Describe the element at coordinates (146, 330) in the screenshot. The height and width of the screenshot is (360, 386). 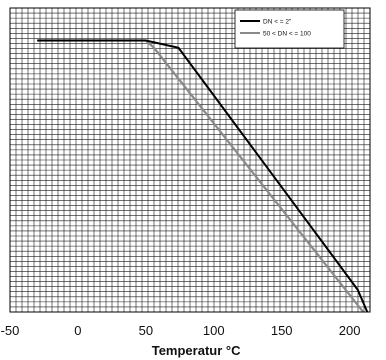
I see `x-tick-label: 50` at that location.